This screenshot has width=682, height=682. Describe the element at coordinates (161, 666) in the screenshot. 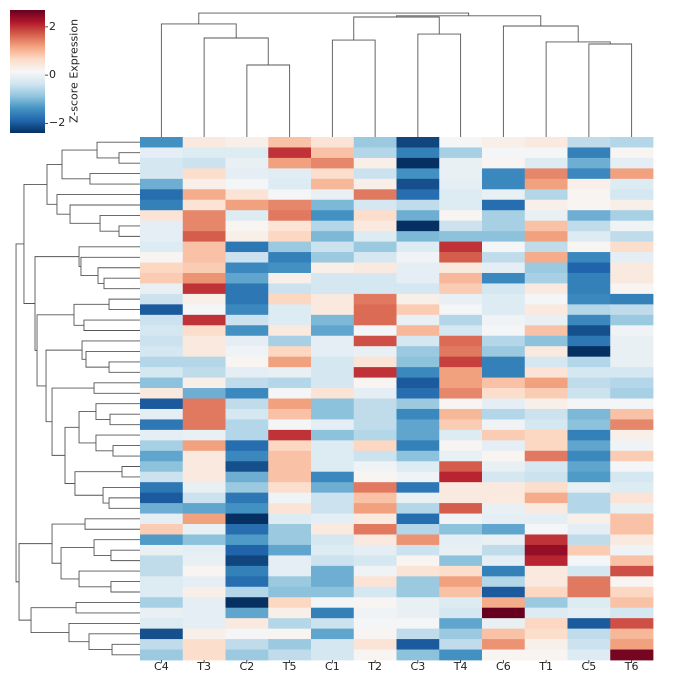

I see `column-label: C4` at that location.